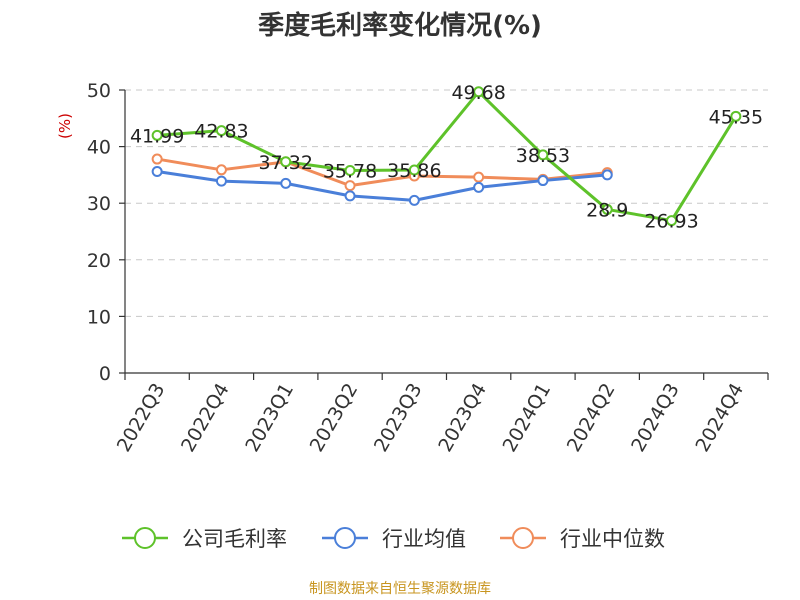 The height and width of the screenshot is (600, 800). What do you see at coordinates (141, 418) in the screenshot?
I see `x-tick-label: 2022Q3` at bounding box center [141, 418].